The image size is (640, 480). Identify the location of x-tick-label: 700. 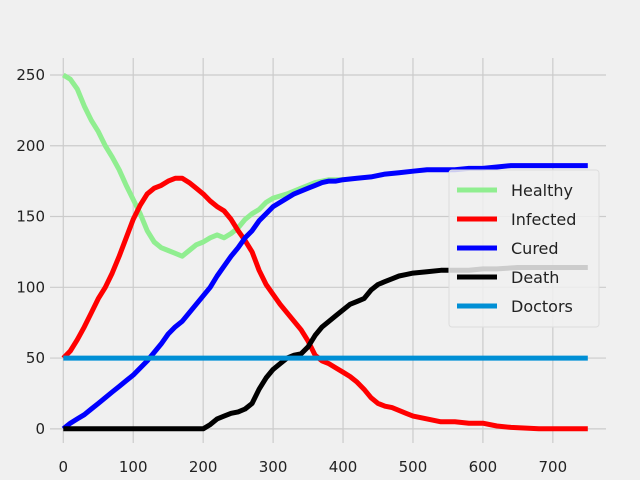
(553, 467).